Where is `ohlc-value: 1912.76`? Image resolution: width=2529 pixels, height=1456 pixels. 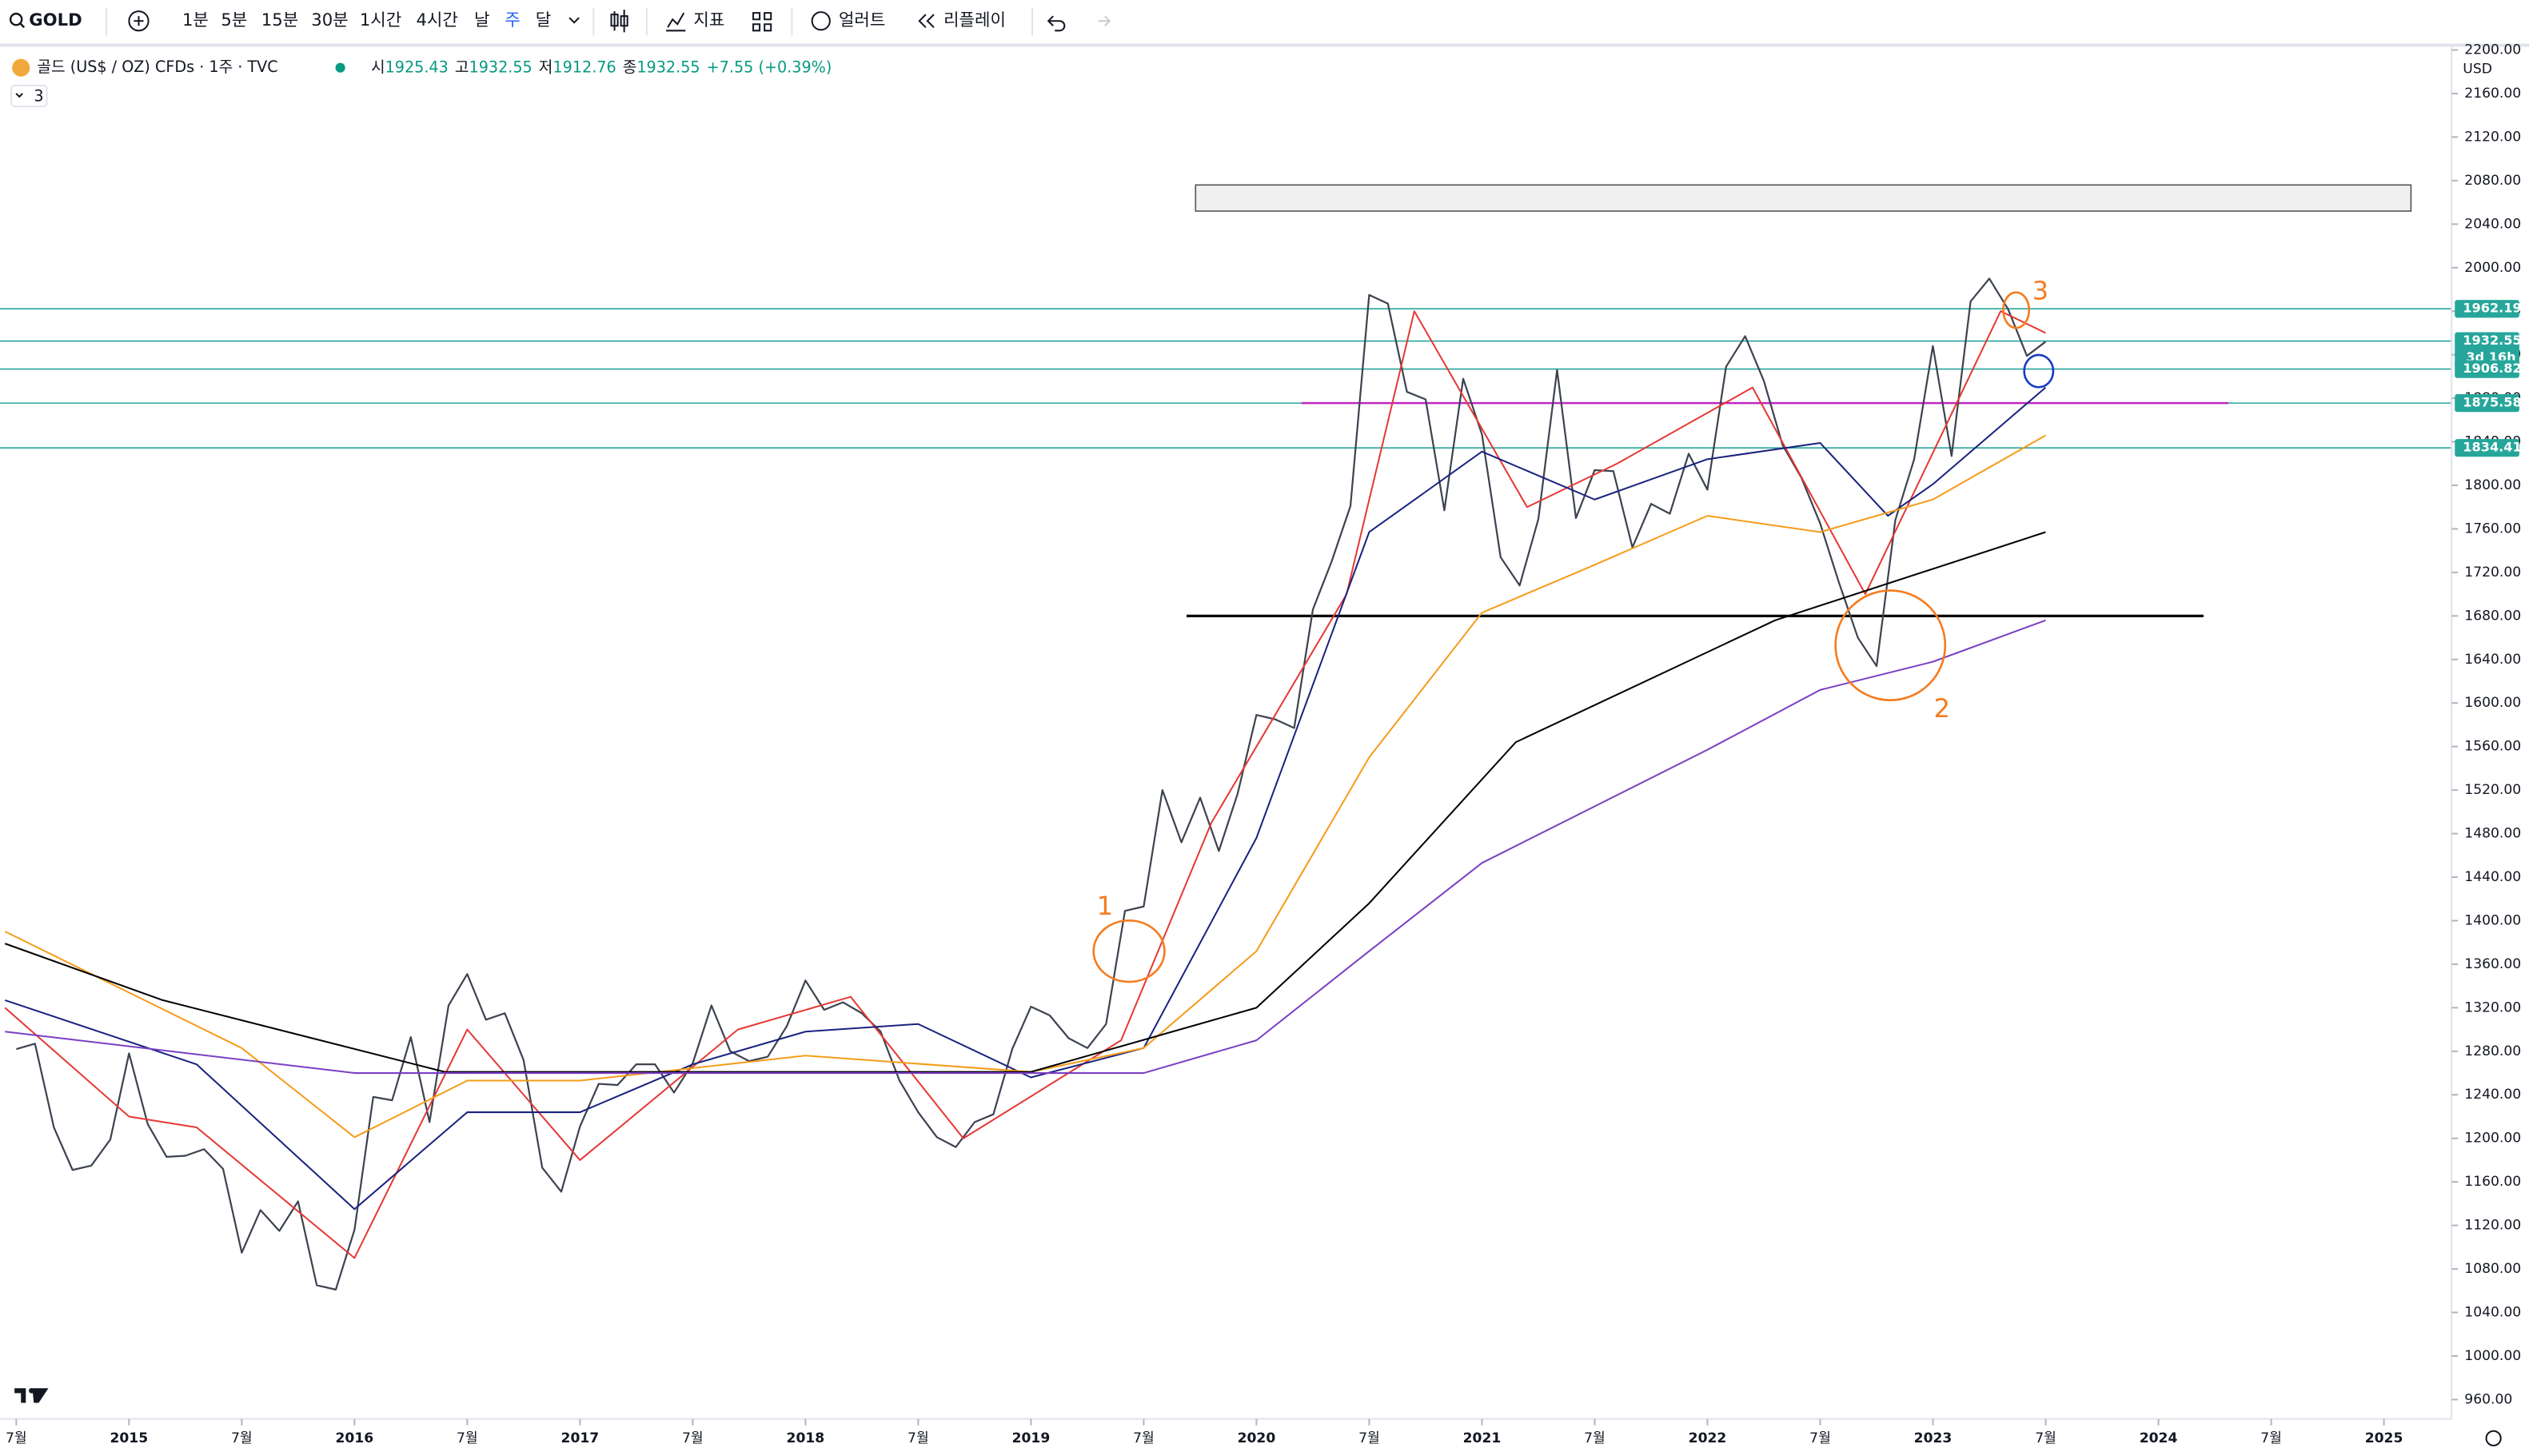 ohlc-value: 1912.76 is located at coordinates (584, 67).